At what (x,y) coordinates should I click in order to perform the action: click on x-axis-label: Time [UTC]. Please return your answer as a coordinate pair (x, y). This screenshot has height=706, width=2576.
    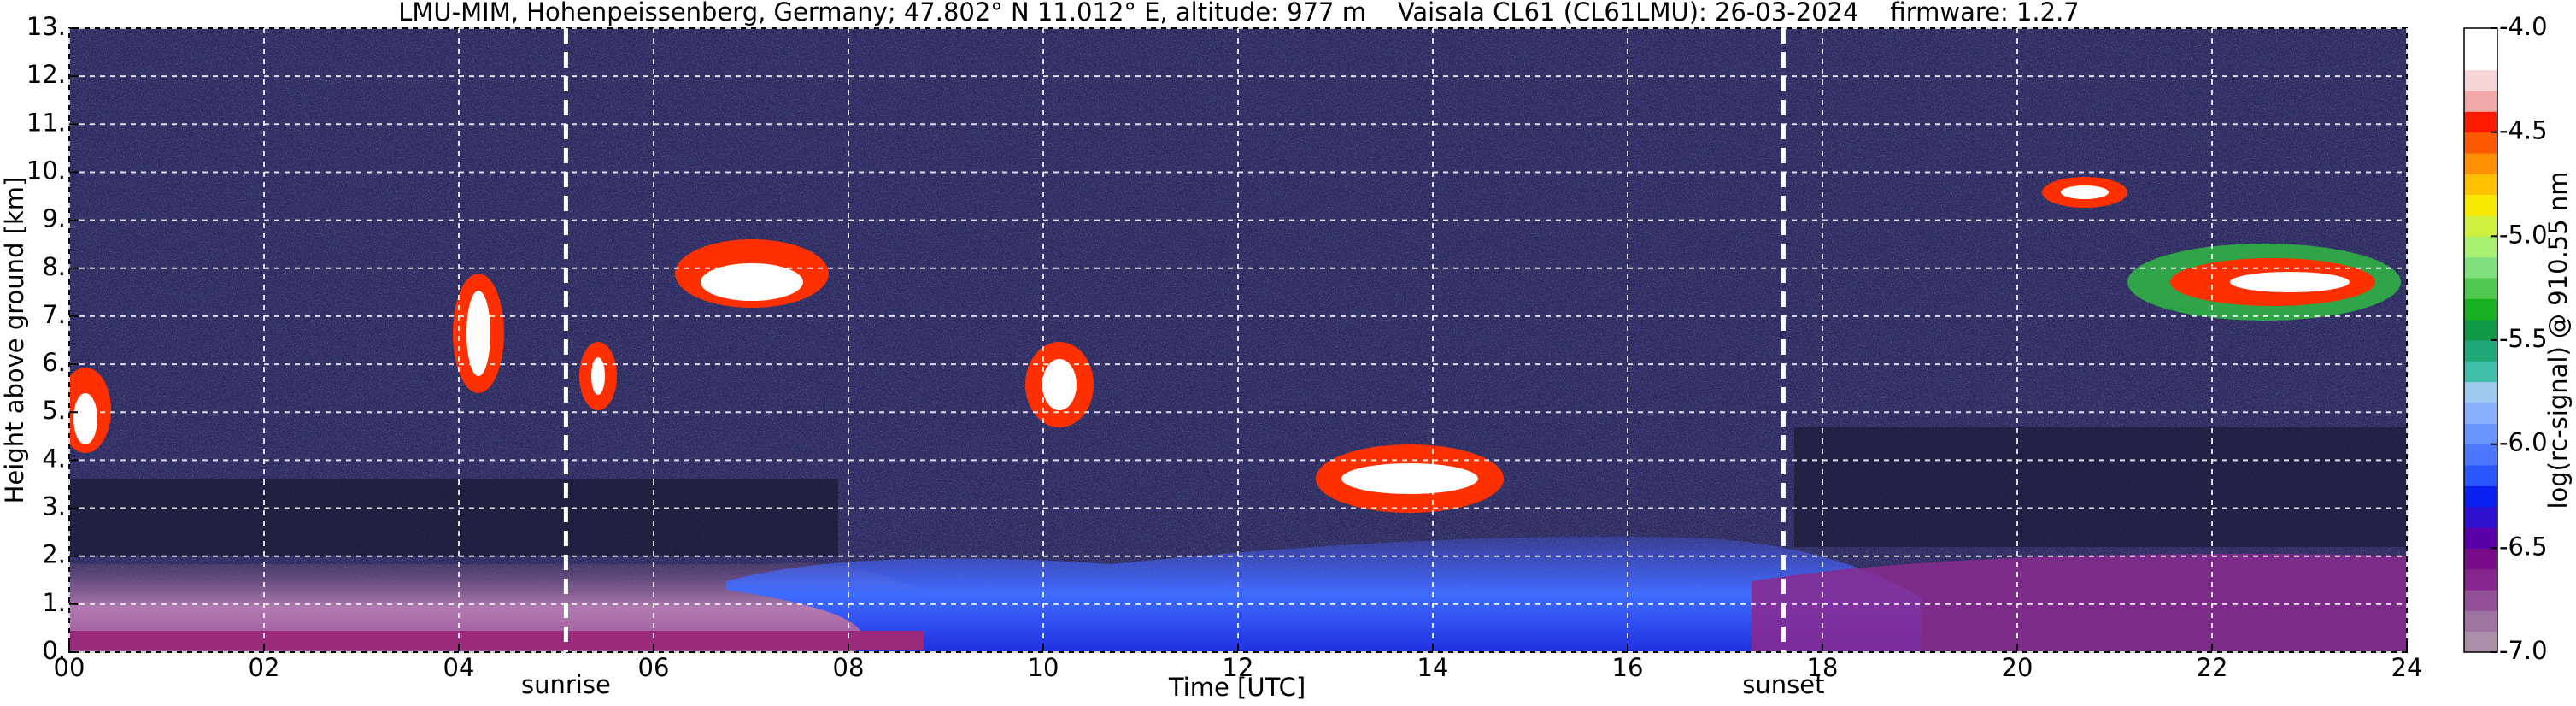
    Looking at the image, I should click on (1237, 687).